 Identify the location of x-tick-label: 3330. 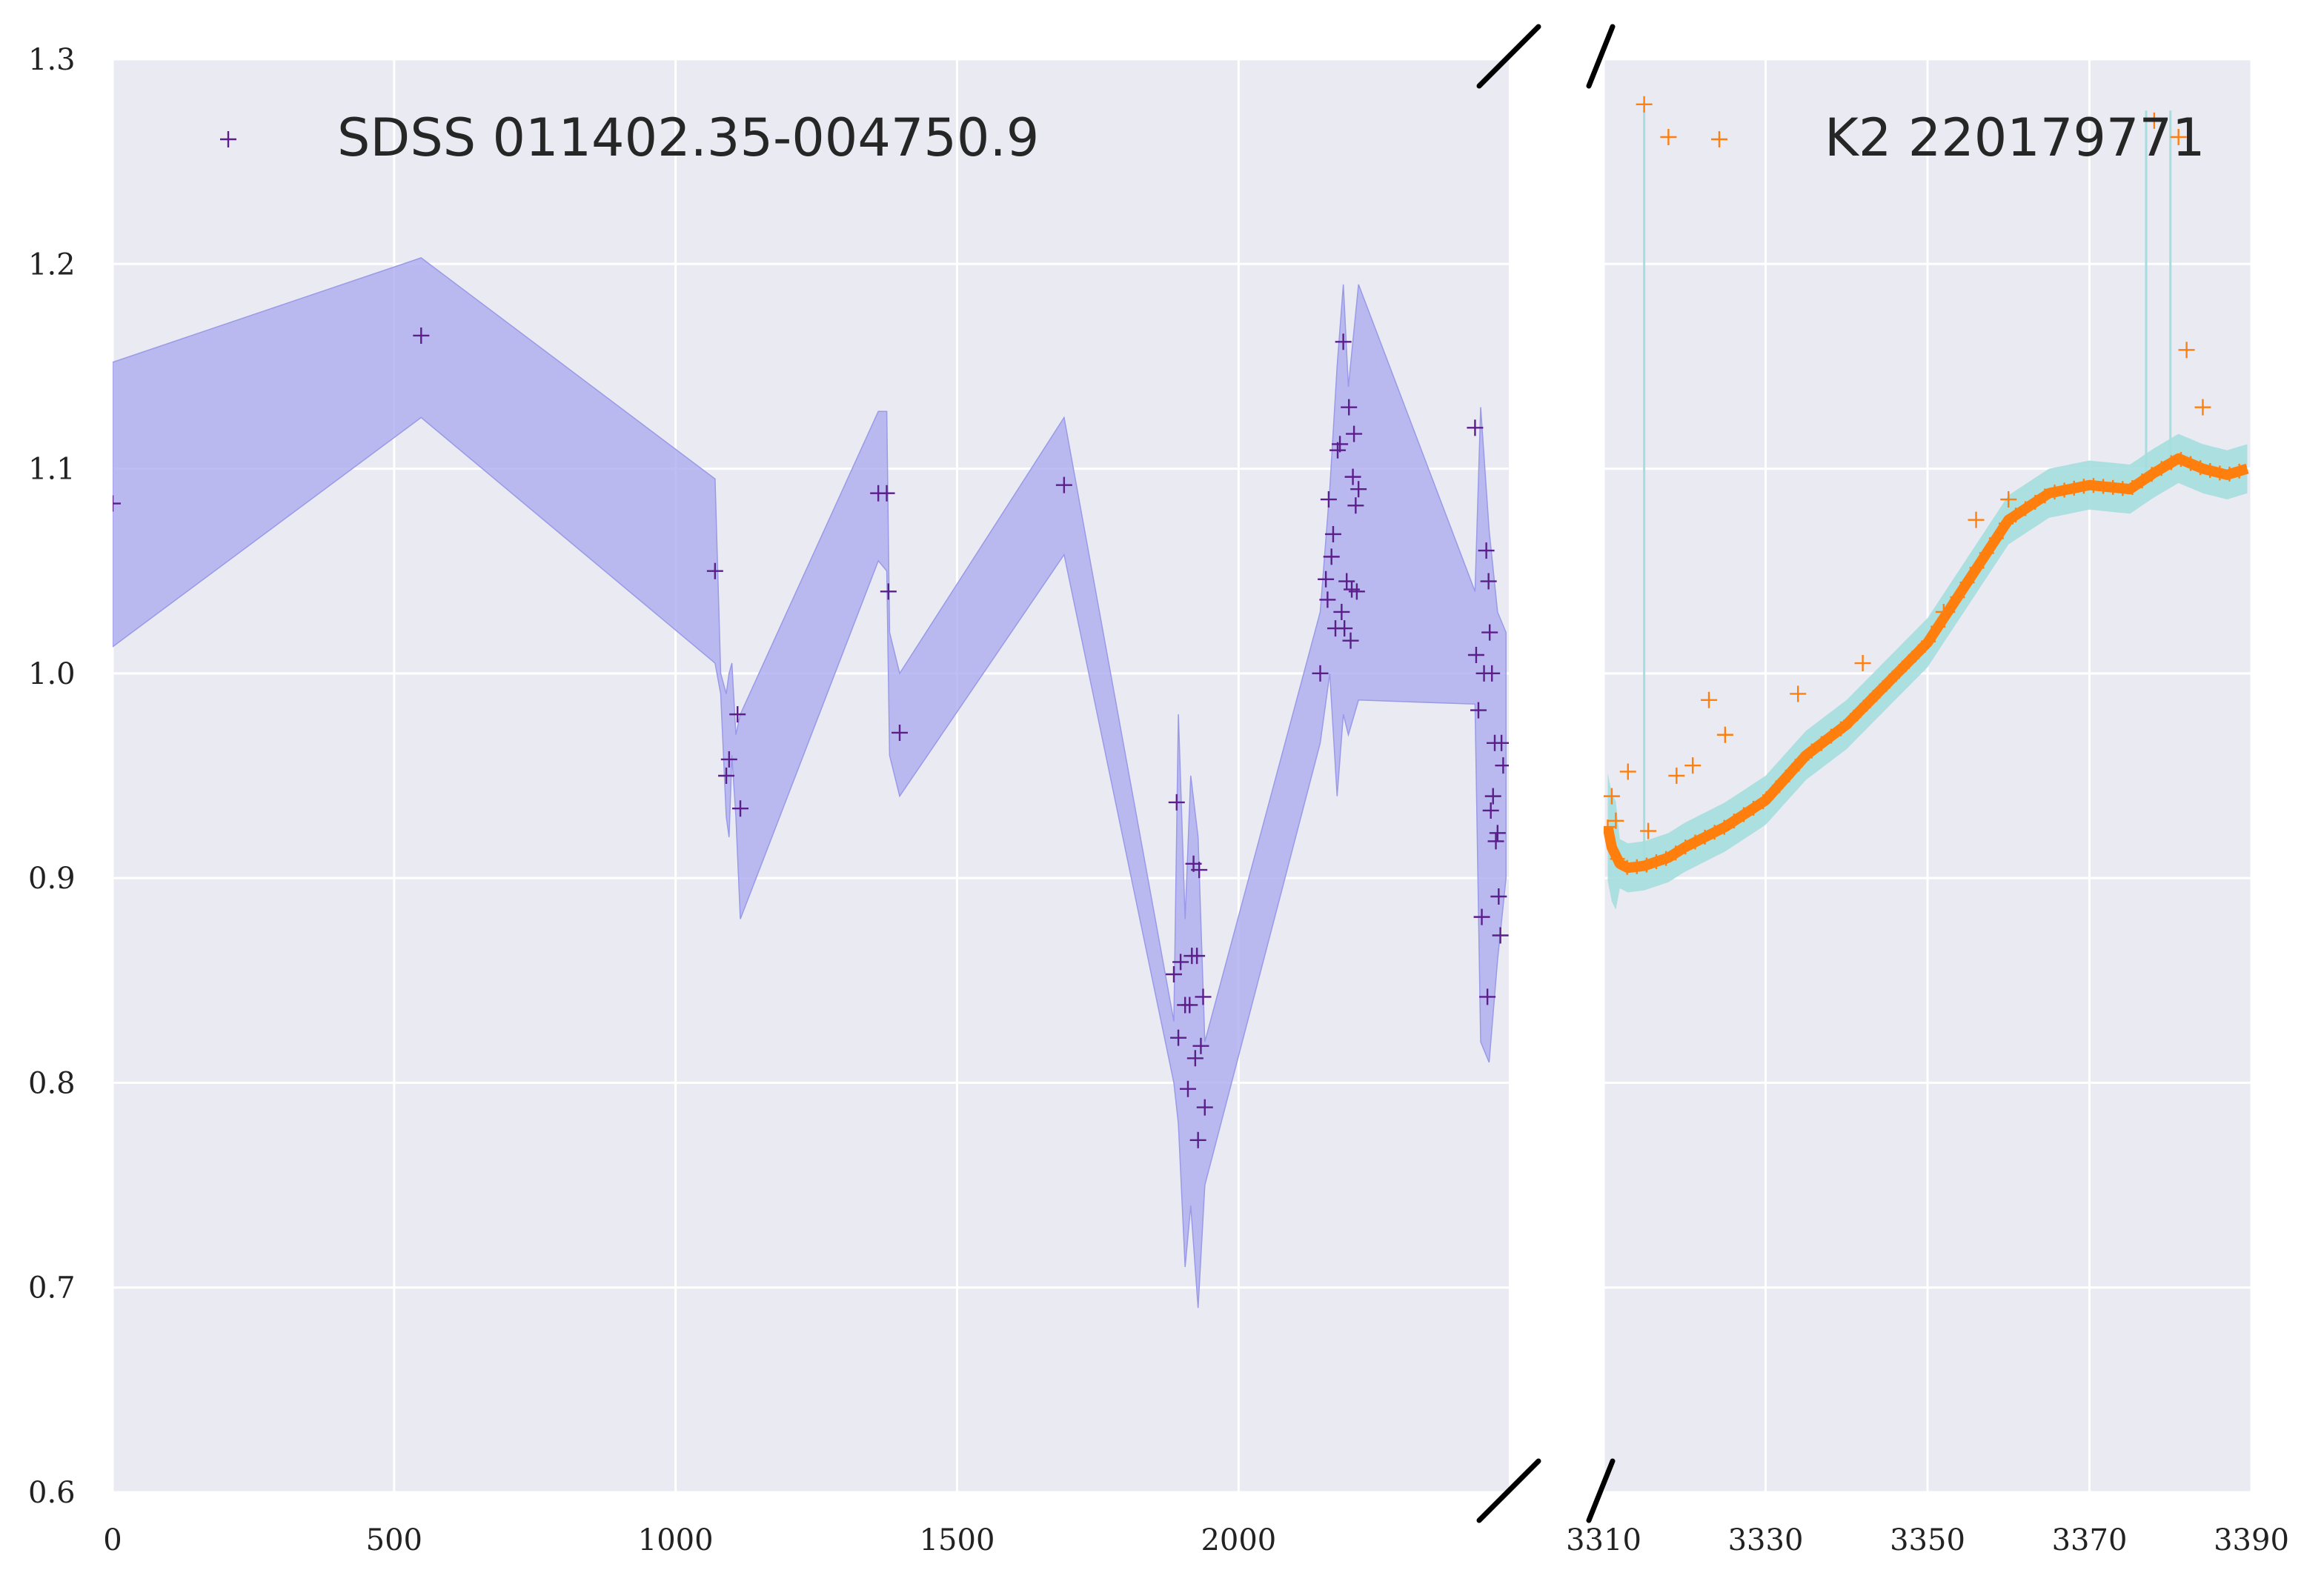
(1766, 1540).